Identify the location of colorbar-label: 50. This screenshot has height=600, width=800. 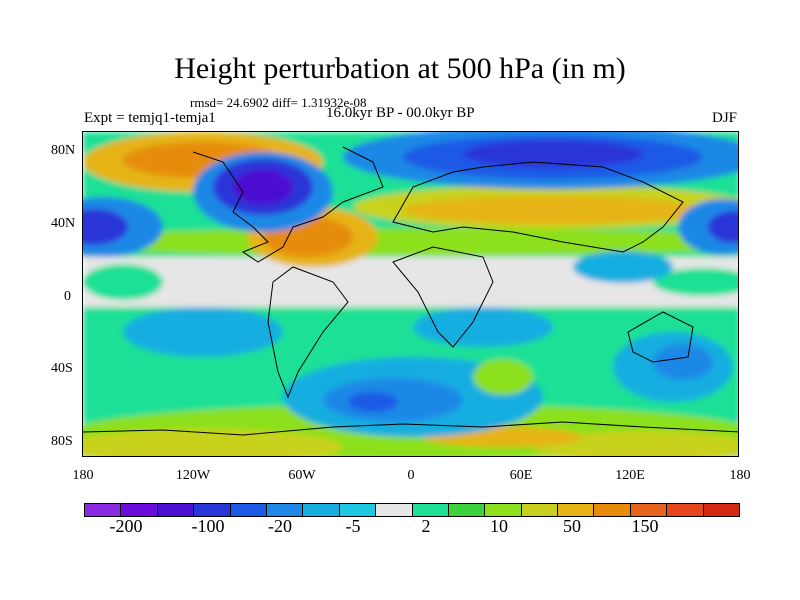
(572, 526).